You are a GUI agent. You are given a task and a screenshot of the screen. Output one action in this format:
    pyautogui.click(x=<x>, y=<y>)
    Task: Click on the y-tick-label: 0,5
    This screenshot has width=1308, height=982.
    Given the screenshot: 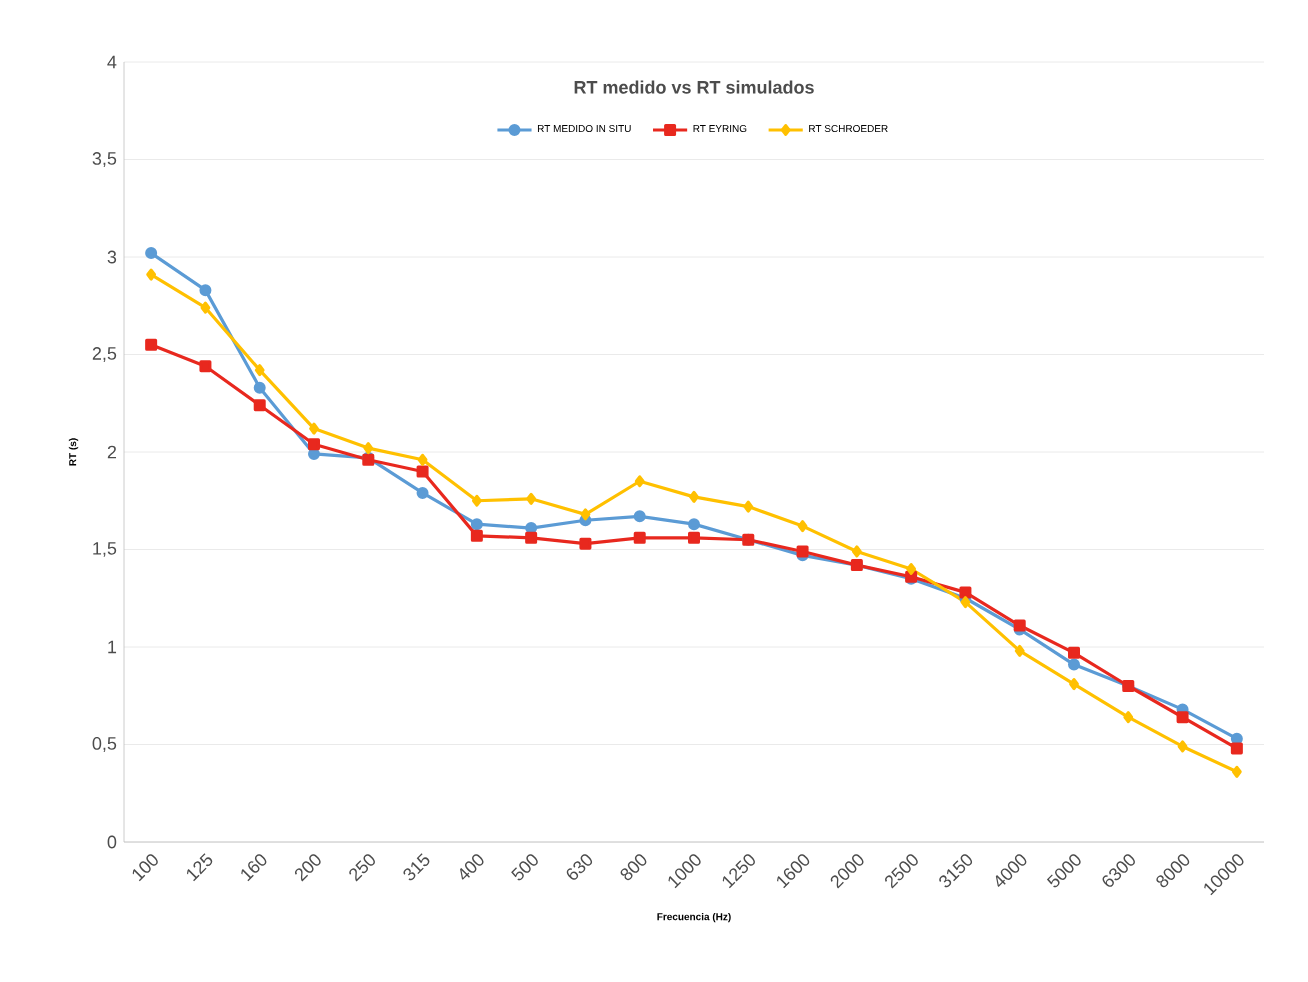 What is the action you would take?
    pyautogui.click(x=104, y=744)
    